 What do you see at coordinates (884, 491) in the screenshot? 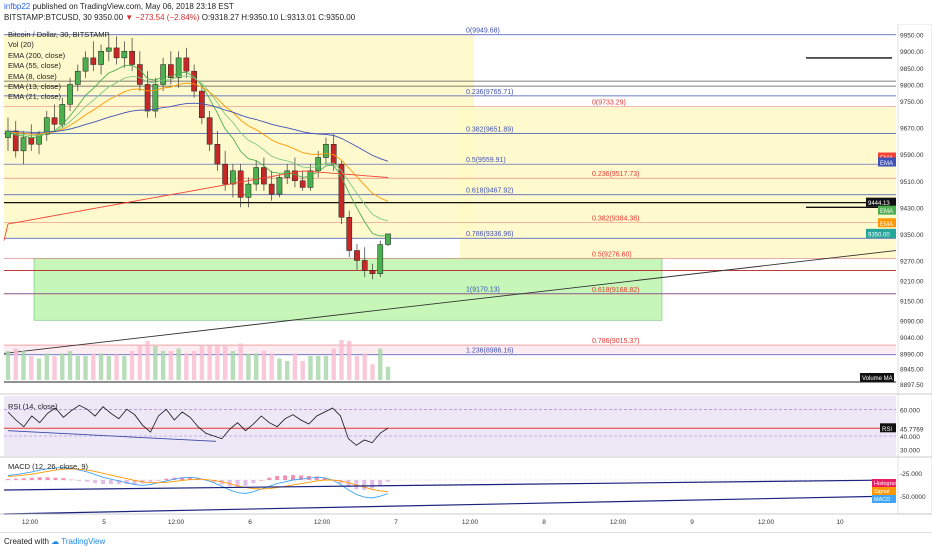
I see `macd-badge` at bounding box center [884, 491].